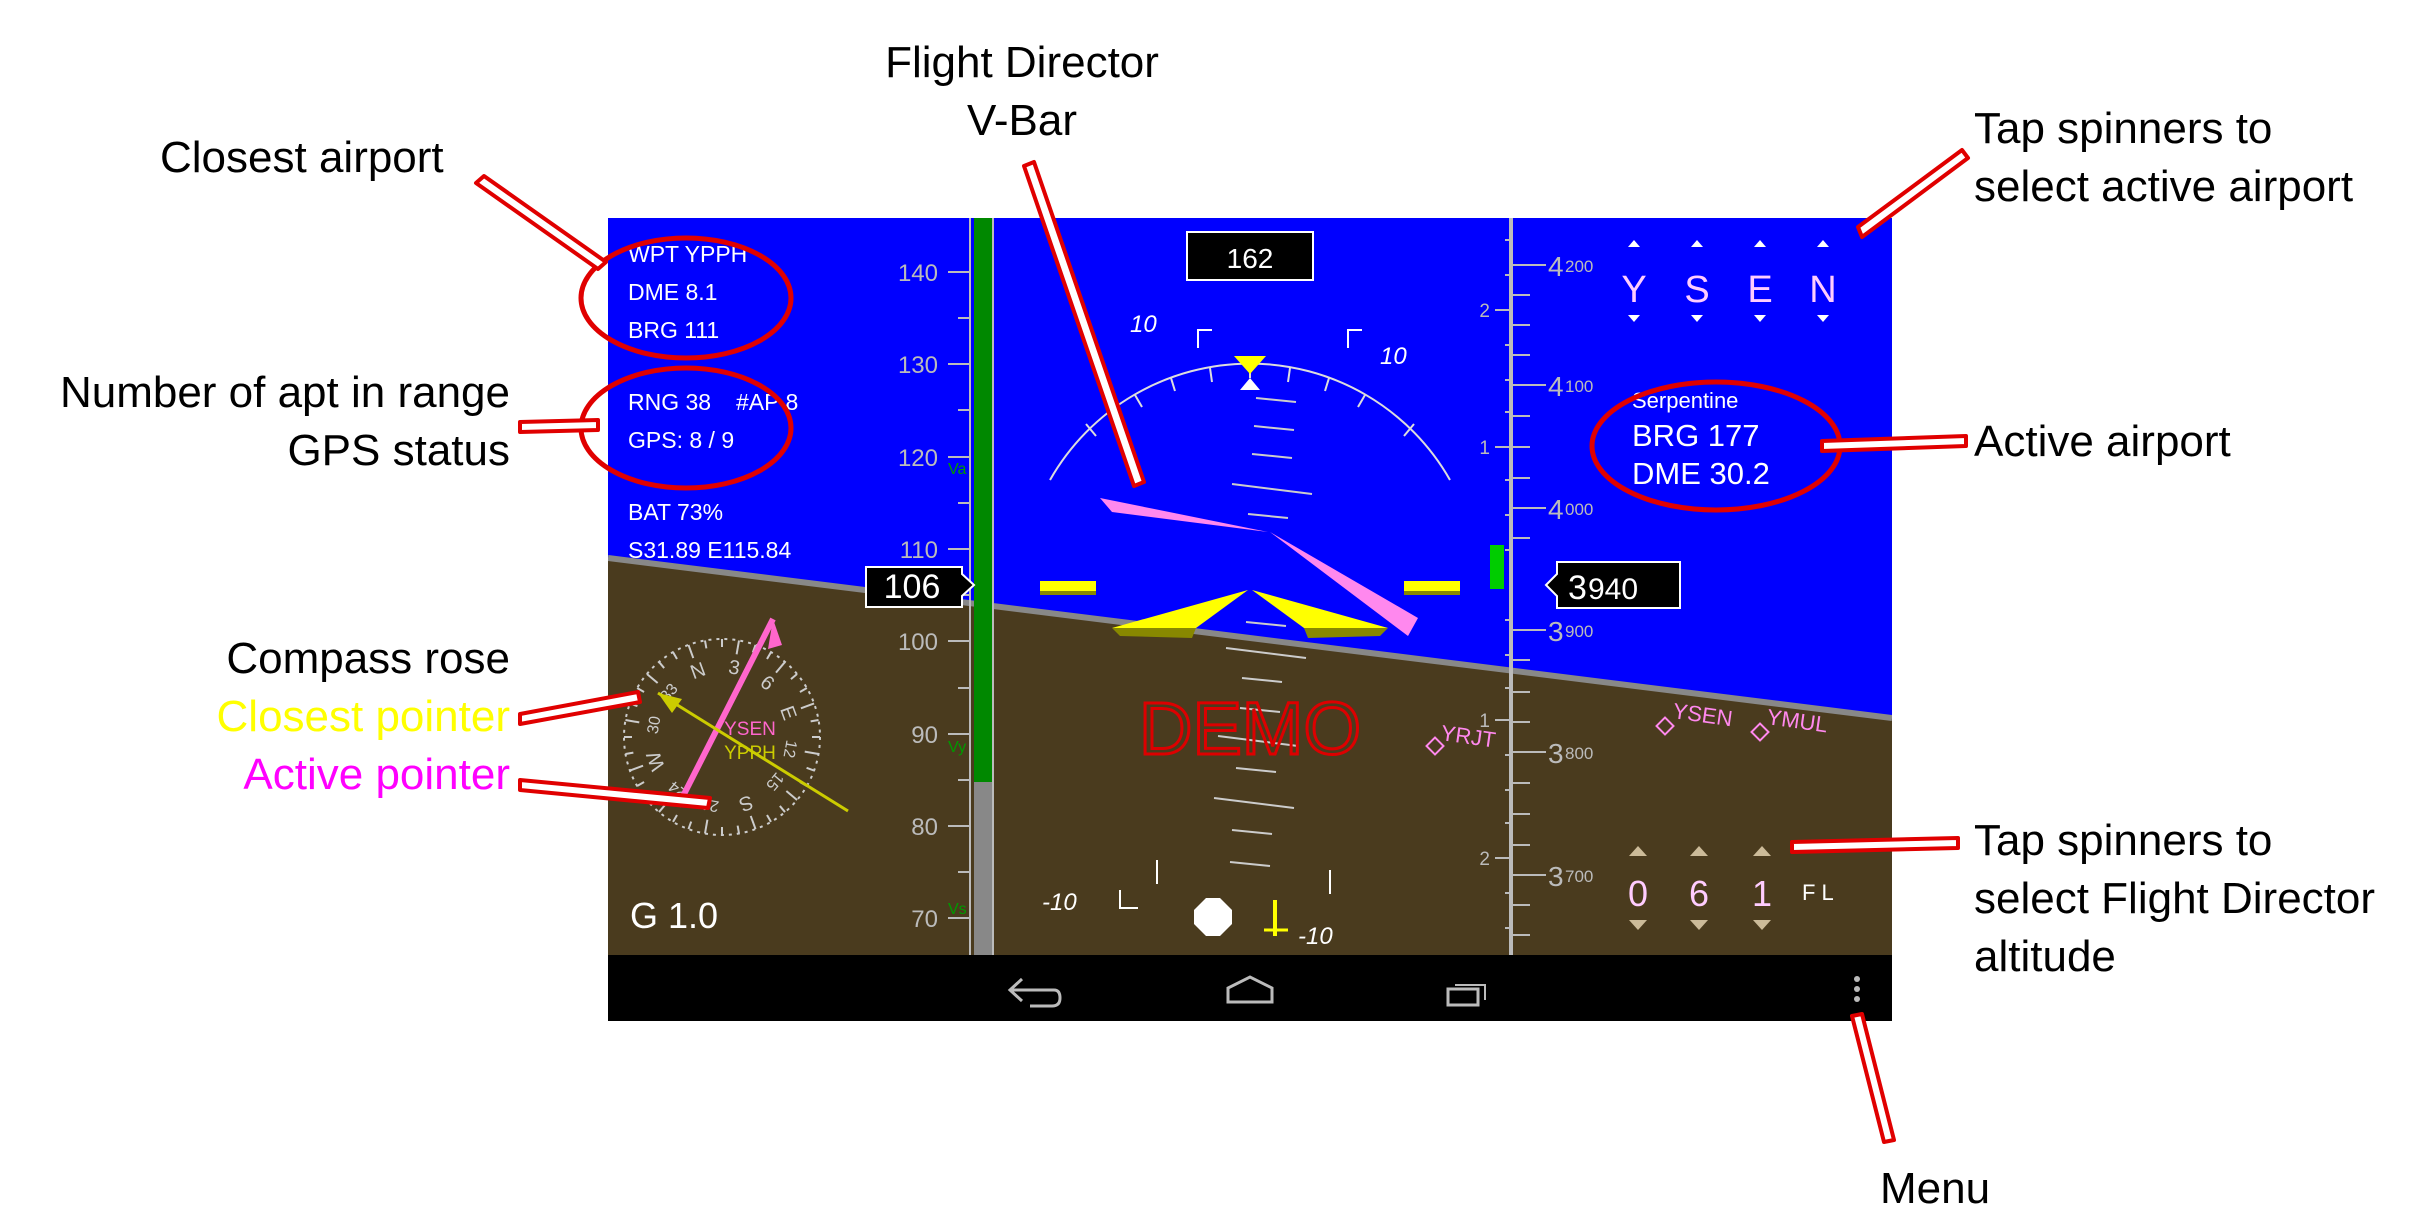 This screenshot has height=1227, width=2428. I want to click on annotation-line: V-Bar, so click(1022, 120).